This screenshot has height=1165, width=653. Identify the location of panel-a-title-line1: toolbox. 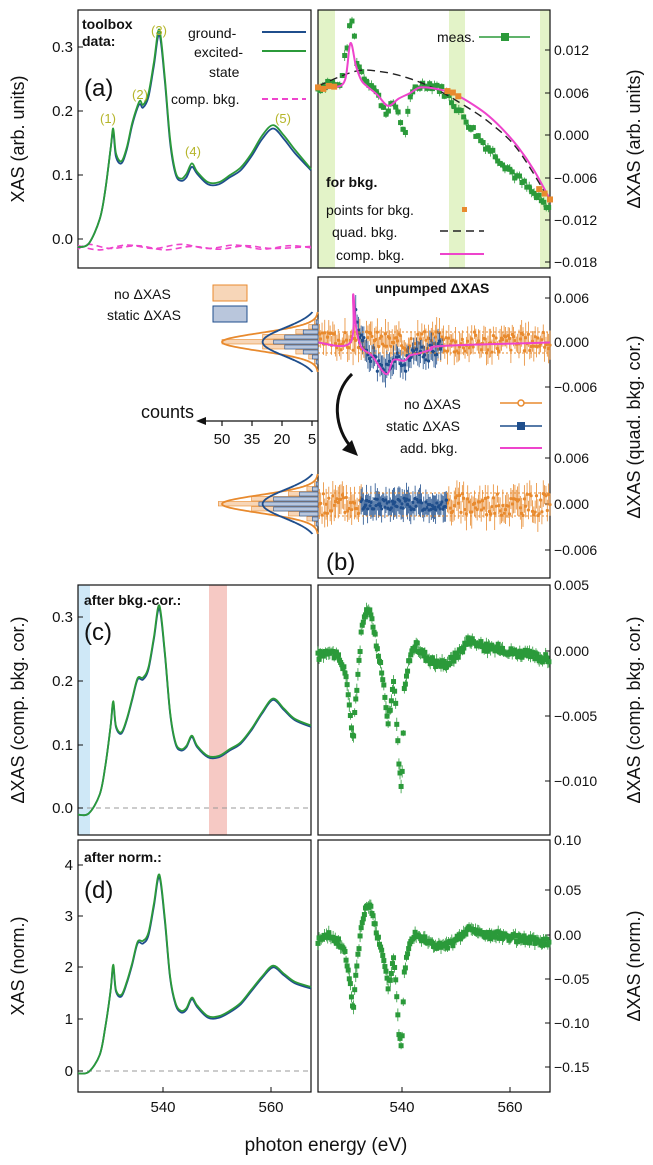
(107, 24).